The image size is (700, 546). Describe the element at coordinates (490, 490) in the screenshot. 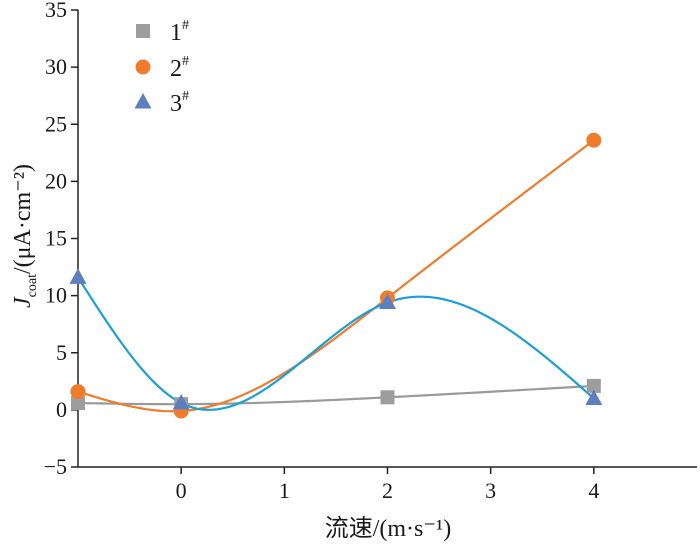

I see `x-tick-label: 3` at that location.